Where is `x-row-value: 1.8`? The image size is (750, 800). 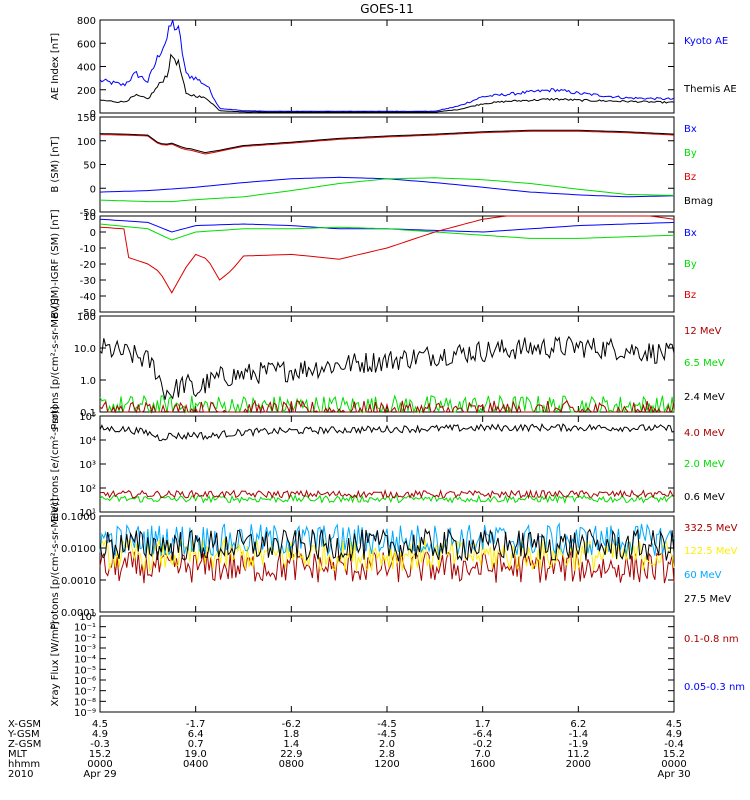 x-row-value: 1.8 is located at coordinates (291, 734).